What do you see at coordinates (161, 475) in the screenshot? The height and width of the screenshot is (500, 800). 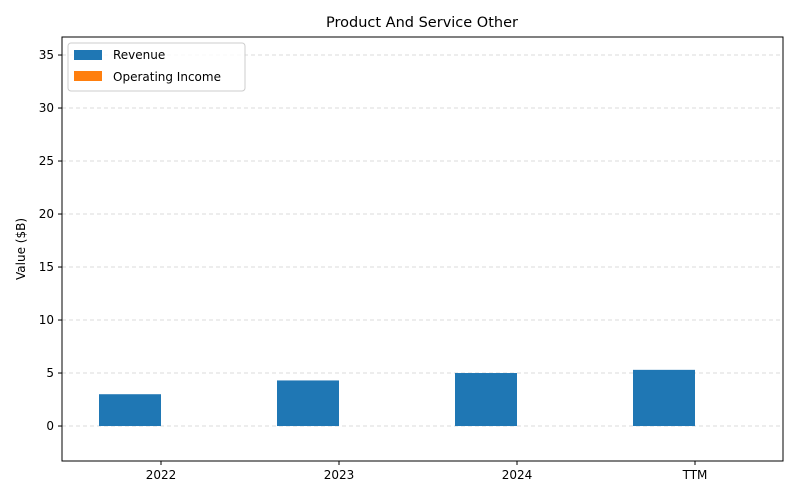 I see `x-tick-label-2022: 2022` at bounding box center [161, 475].